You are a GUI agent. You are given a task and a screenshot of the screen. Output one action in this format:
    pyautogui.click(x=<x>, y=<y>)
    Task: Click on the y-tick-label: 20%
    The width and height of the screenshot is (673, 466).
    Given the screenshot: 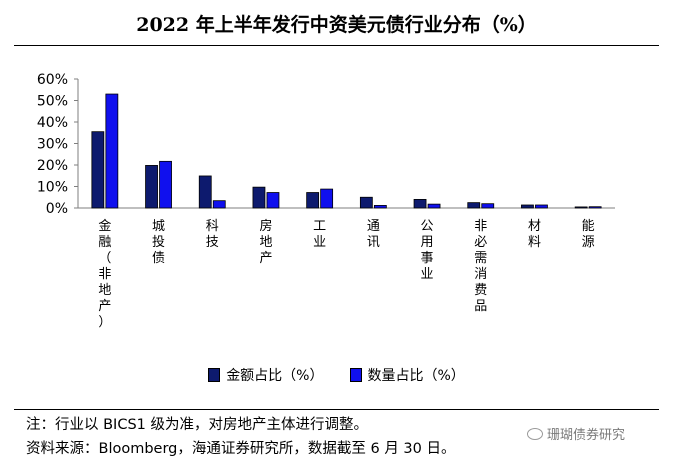 What is the action you would take?
    pyautogui.click(x=52, y=166)
    